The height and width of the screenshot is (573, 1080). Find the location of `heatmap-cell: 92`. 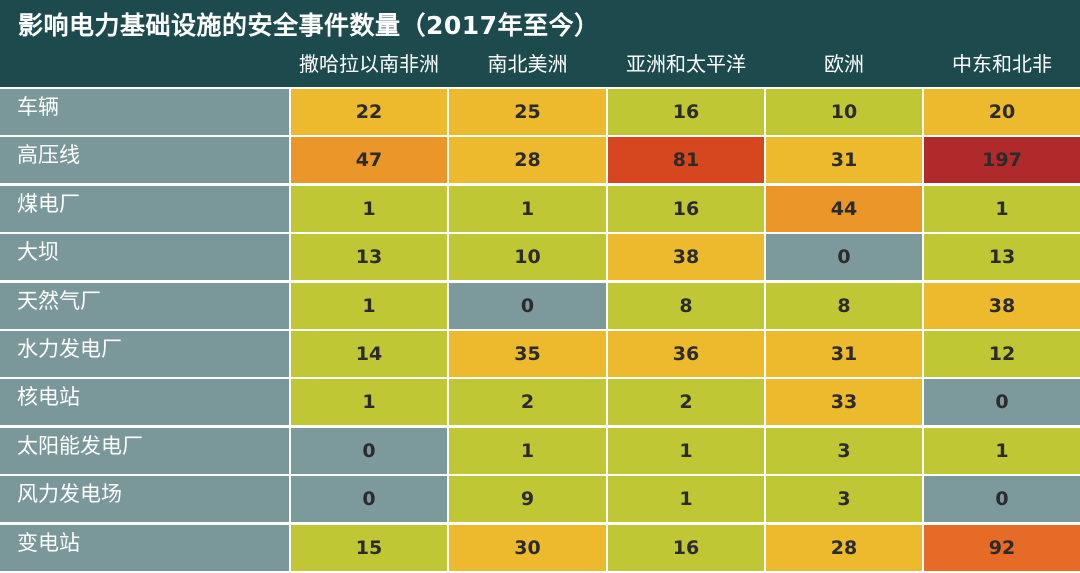

heatmap-cell: 92 is located at coordinates (1002, 548).